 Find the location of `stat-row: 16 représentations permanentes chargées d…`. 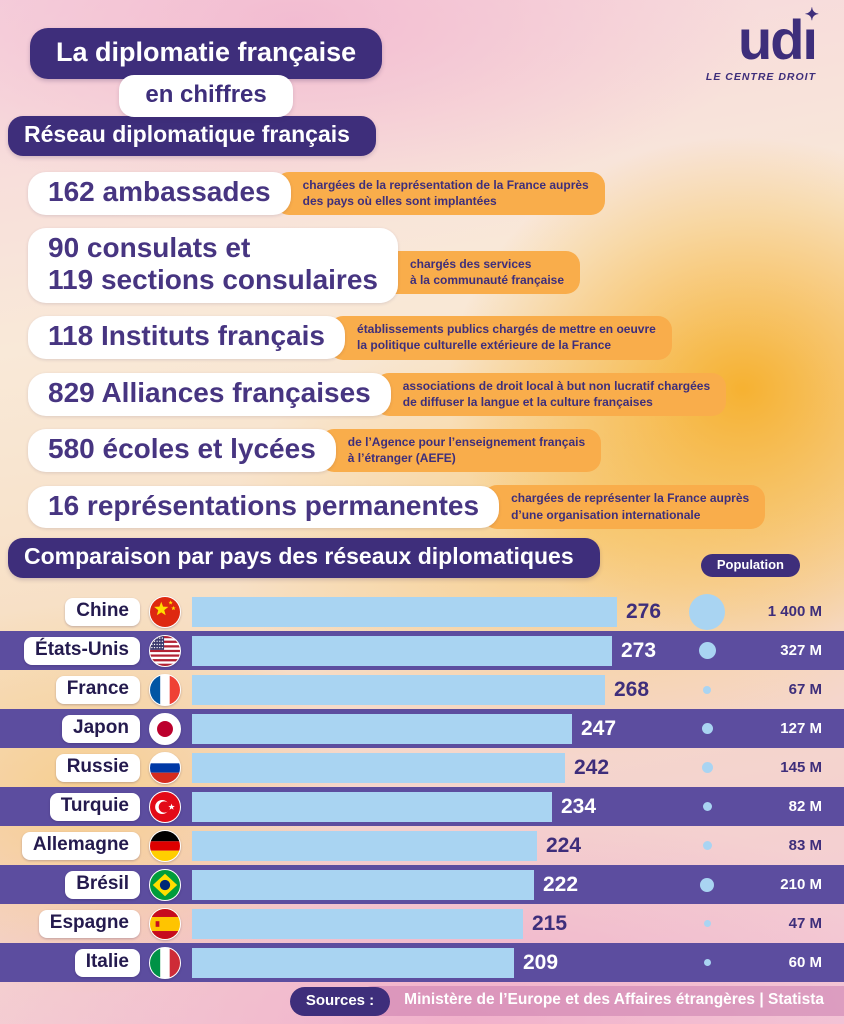

stat-row: 16 représentations permanentes chargées d… is located at coordinates (397, 507).